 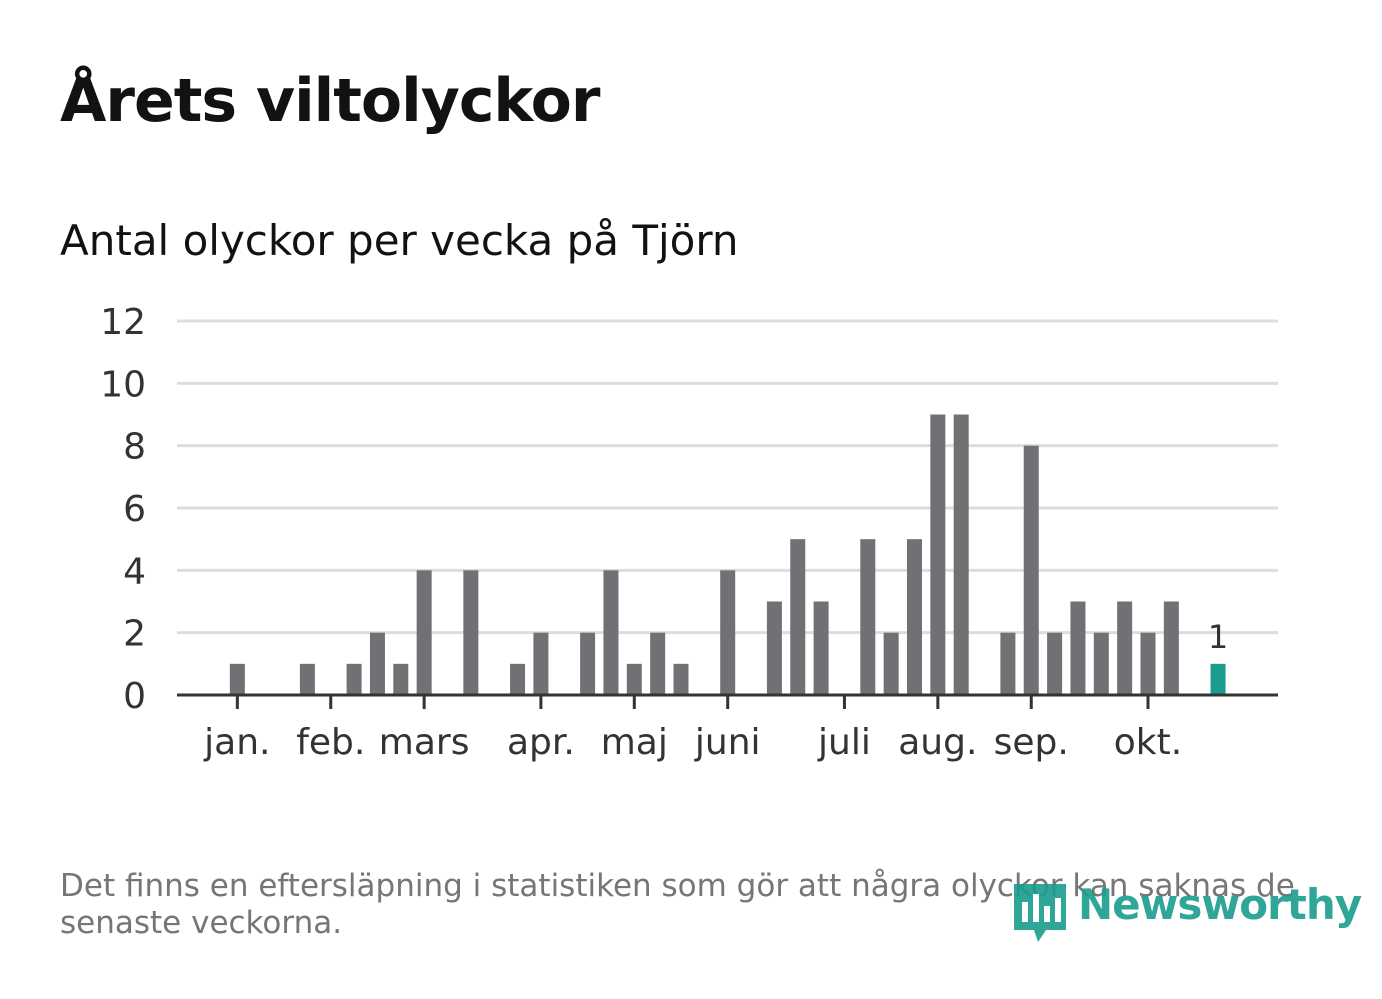 I want to click on x-tick-label: sep., so click(x=1031, y=742).